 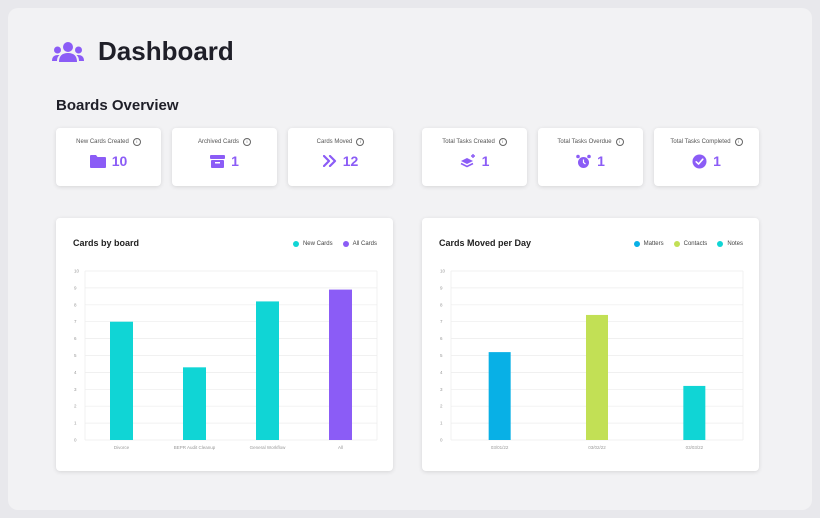 I want to click on check-circle-icon, so click(x=699, y=161).